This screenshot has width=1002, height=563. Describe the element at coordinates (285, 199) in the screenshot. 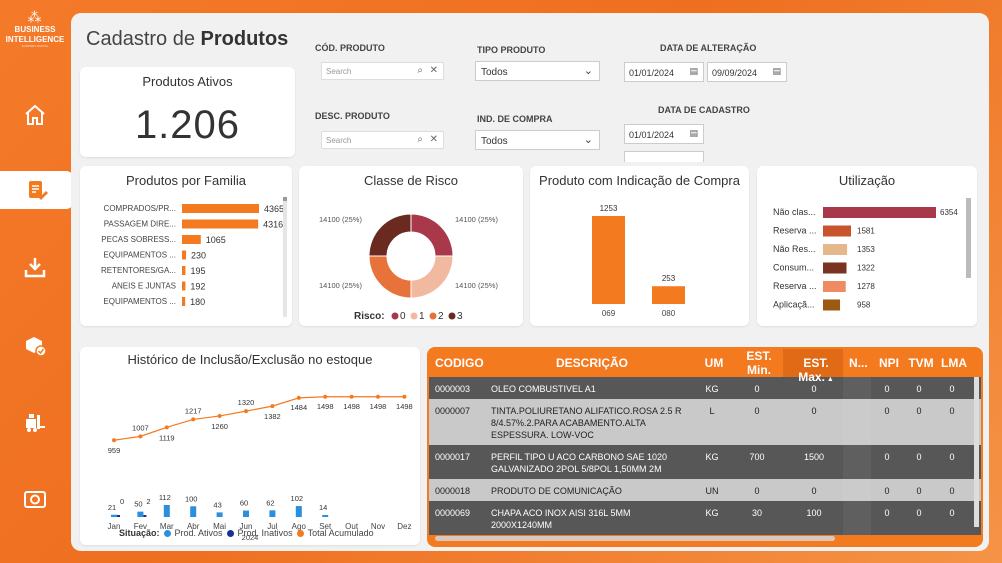

I see `scrollbar-thumb` at that location.